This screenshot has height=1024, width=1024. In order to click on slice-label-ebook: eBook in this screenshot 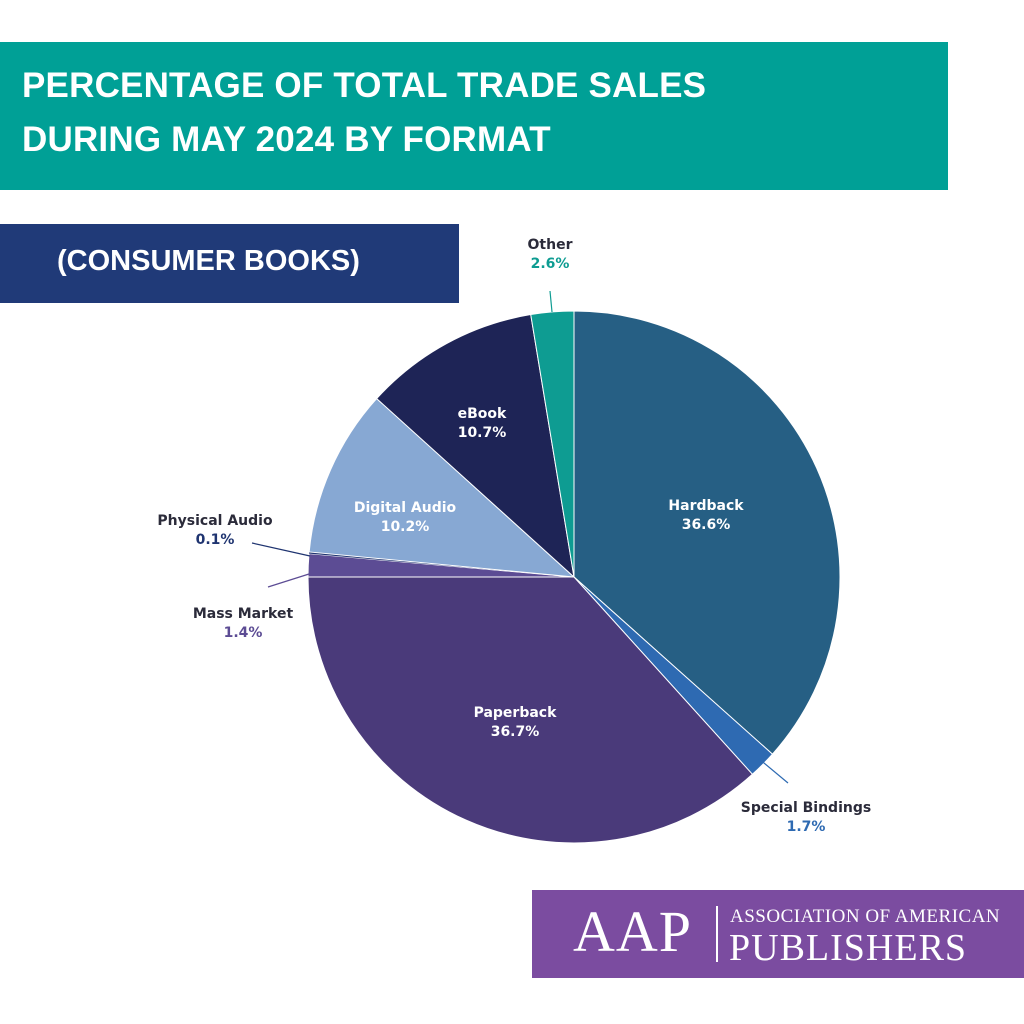, I will do `click(482, 414)`.